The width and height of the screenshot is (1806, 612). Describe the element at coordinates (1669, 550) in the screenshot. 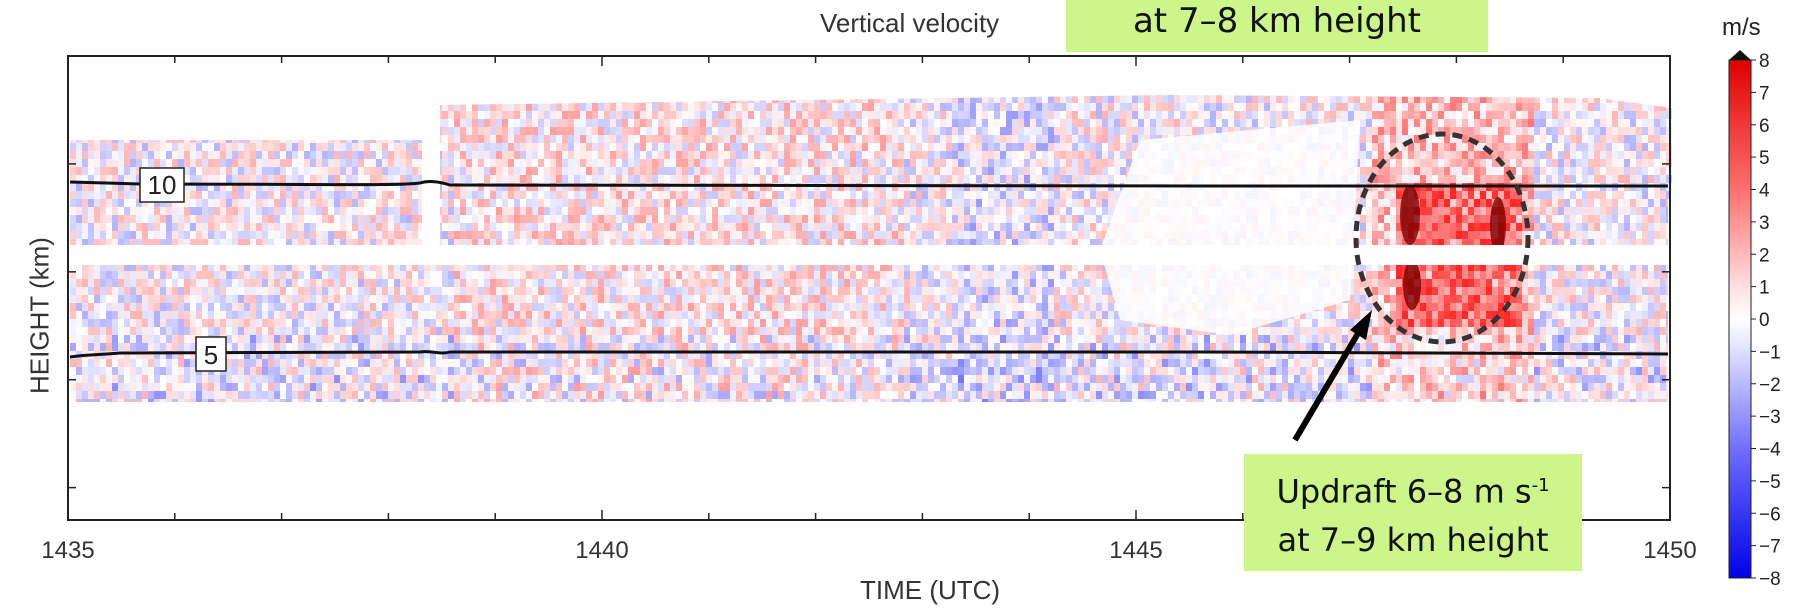

I see `x-tick-label: 1450` at that location.